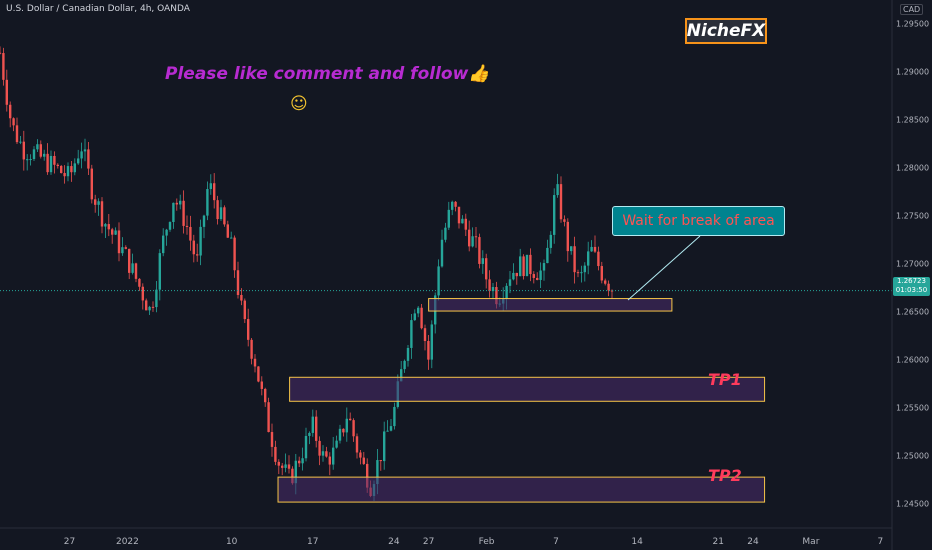  What do you see at coordinates (913, 456) in the screenshot?
I see `y-tick-label: 1.25000` at bounding box center [913, 456].